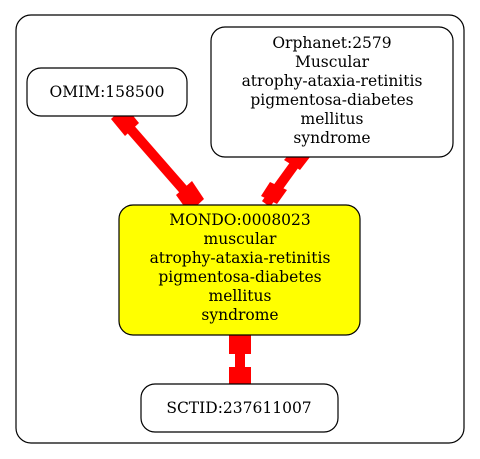 The width and height of the screenshot is (480, 459). Describe the element at coordinates (240, 258) in the screenshot. I see `node-mondo-line-3: atrophy-ataxia-retinitis` at that location.